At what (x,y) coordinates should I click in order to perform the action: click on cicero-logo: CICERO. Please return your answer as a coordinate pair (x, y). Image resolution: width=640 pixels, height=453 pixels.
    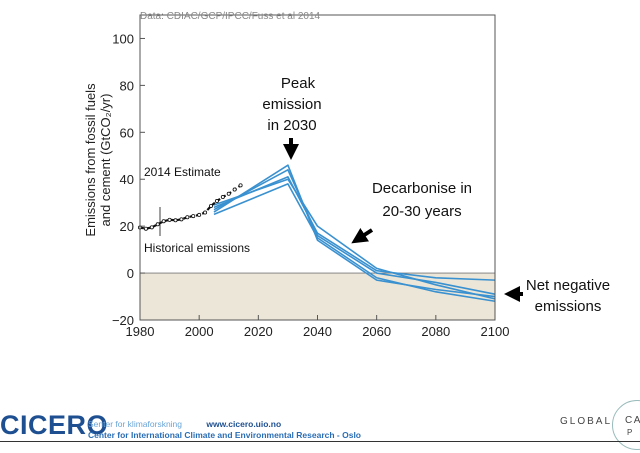
    Looking at the image, I should click on (54, 425).